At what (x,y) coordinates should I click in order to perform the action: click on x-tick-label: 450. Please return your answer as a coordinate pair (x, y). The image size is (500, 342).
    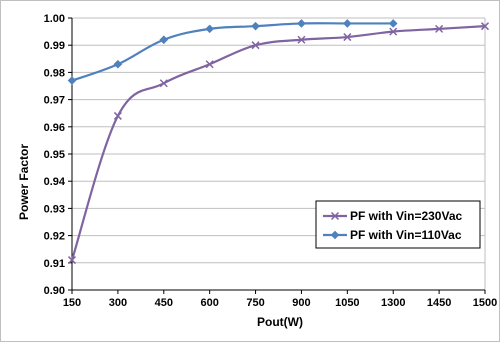
    Looking at the image, I should click on (164, 303).